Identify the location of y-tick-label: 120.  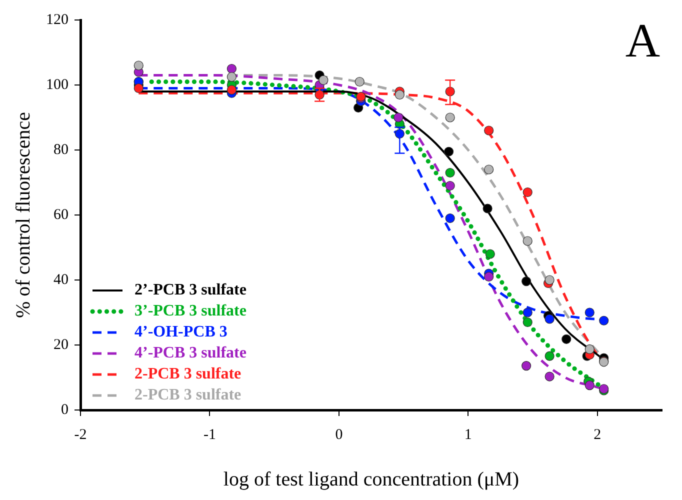
(57, 20).